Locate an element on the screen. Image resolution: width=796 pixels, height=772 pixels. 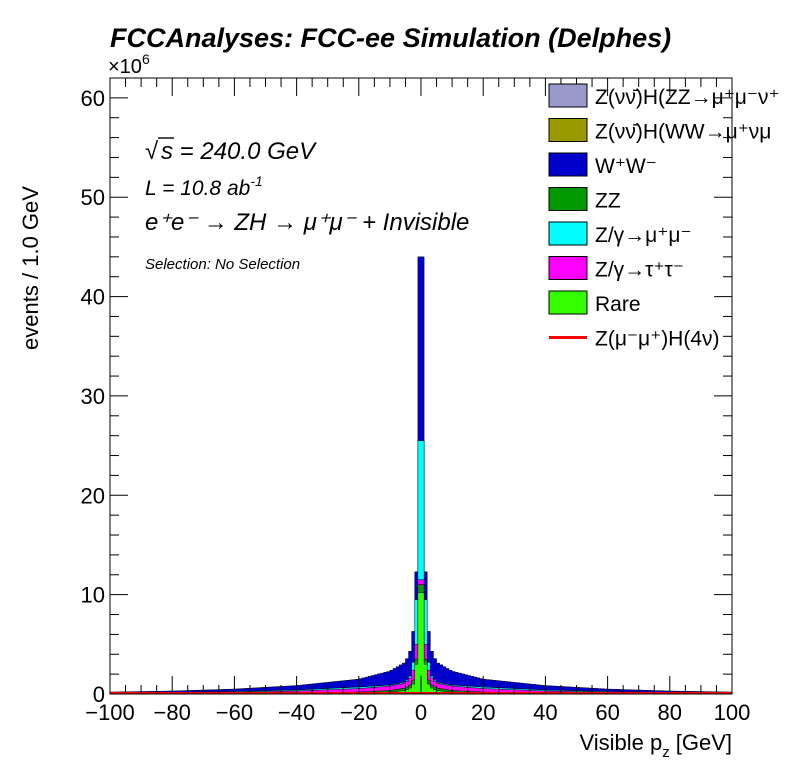
y-tick-label: 60 is located at coordinates (93, 98).